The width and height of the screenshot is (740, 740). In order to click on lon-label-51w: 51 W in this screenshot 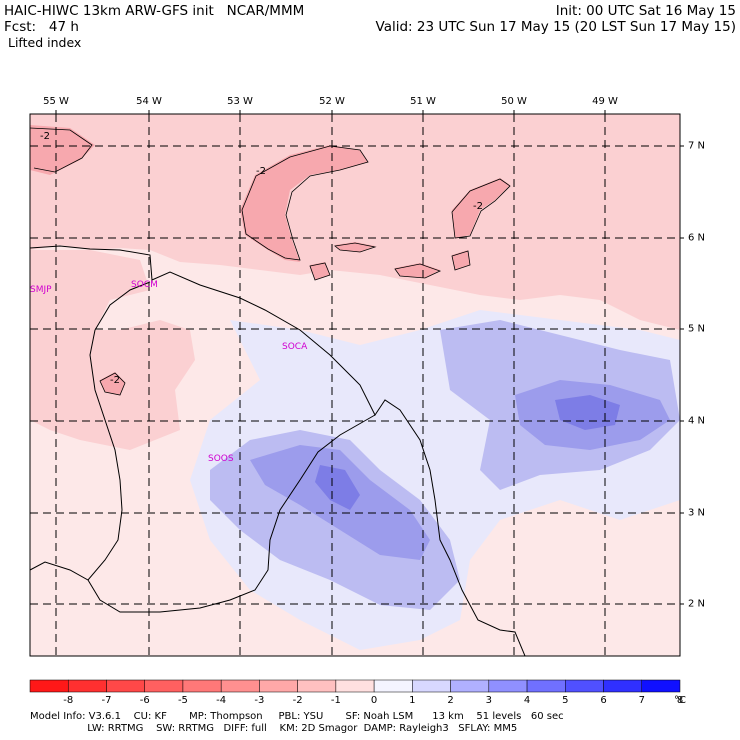, I will do `click(423, 101)`.